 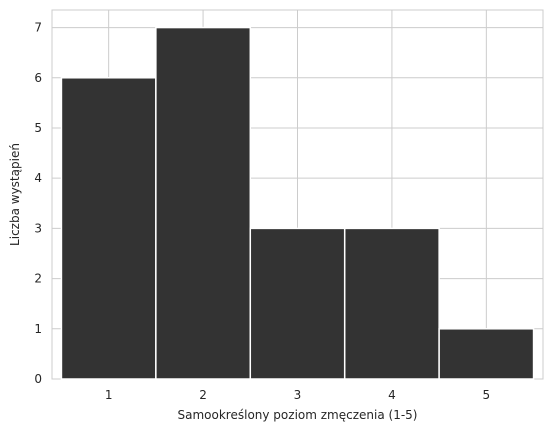 What do you see at coordinates (109, 395) in the screenshot?
I see `x-tick-label: 1` at bounding box center [109, 395].